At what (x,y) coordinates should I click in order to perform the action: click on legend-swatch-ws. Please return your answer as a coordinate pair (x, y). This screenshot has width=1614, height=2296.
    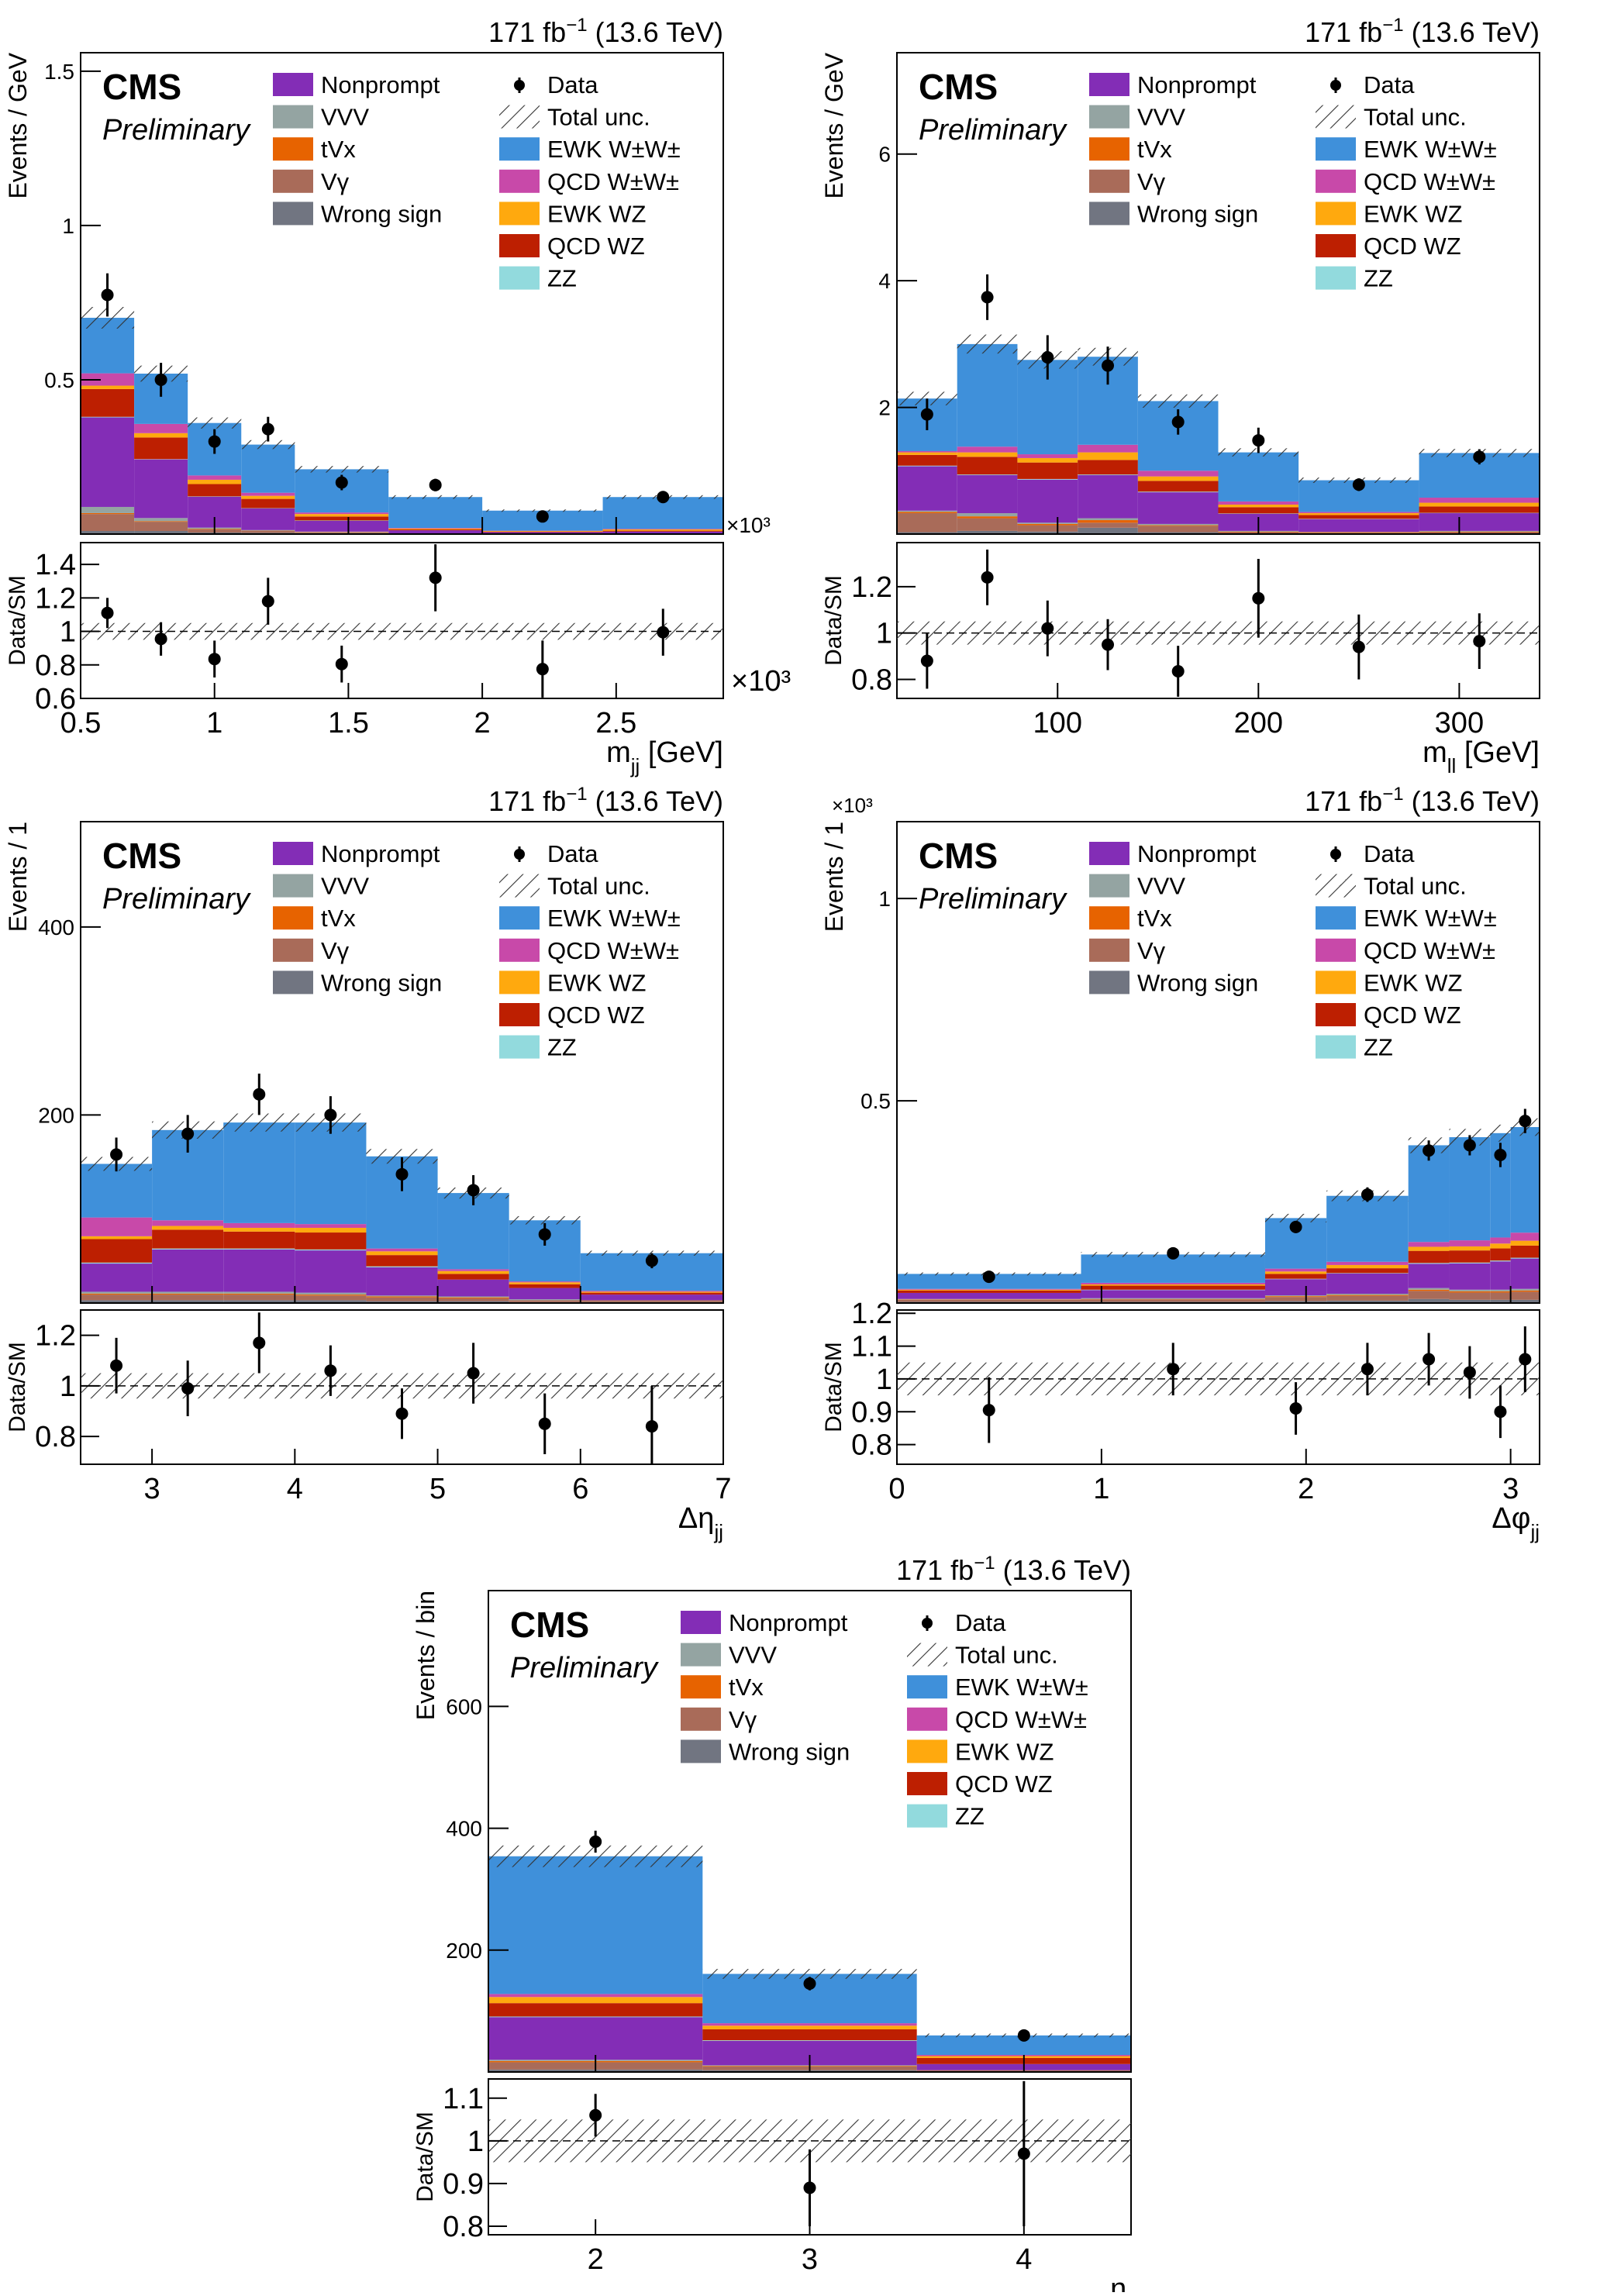
    Looking at the image, I should click on (701, 1751).